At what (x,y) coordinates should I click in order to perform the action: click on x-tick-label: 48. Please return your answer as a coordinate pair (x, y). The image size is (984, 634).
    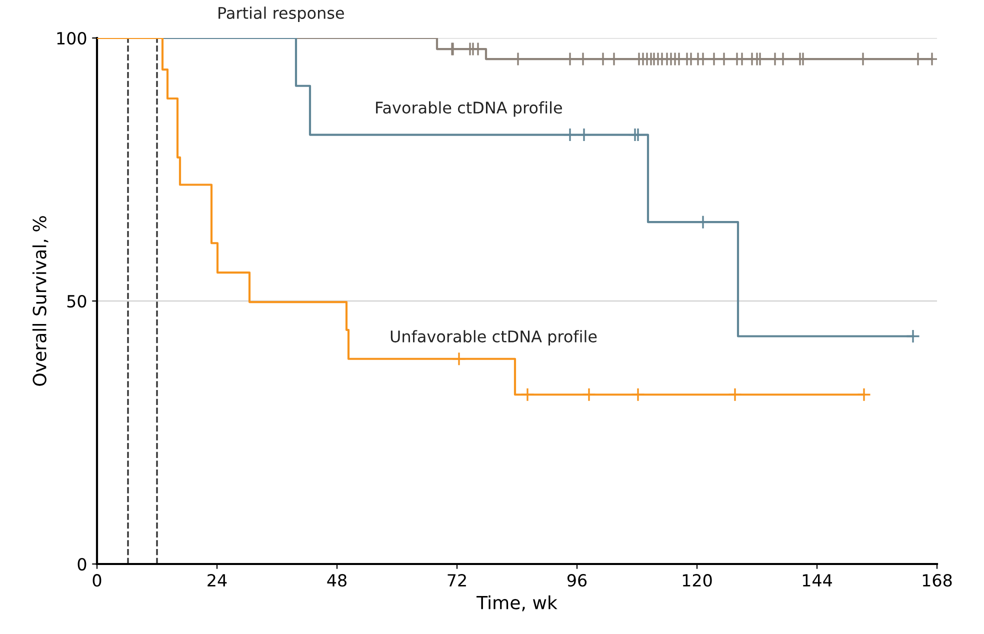
    Looking at the image, I should click on (336, 580).